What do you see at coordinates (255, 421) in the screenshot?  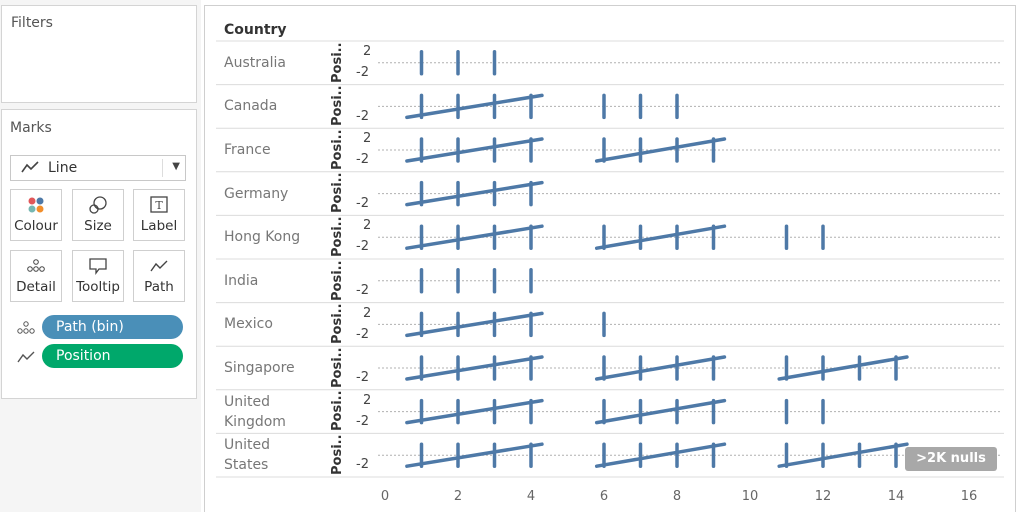 I see `country-label-line: Kingdom` at bounding box center [255, 421].